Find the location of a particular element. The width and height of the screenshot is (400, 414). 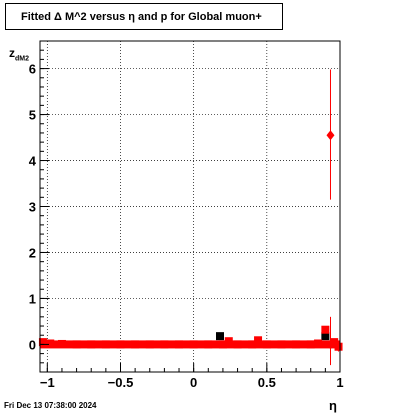

x-tick-label: 1 is located at coordinates (339, 382).